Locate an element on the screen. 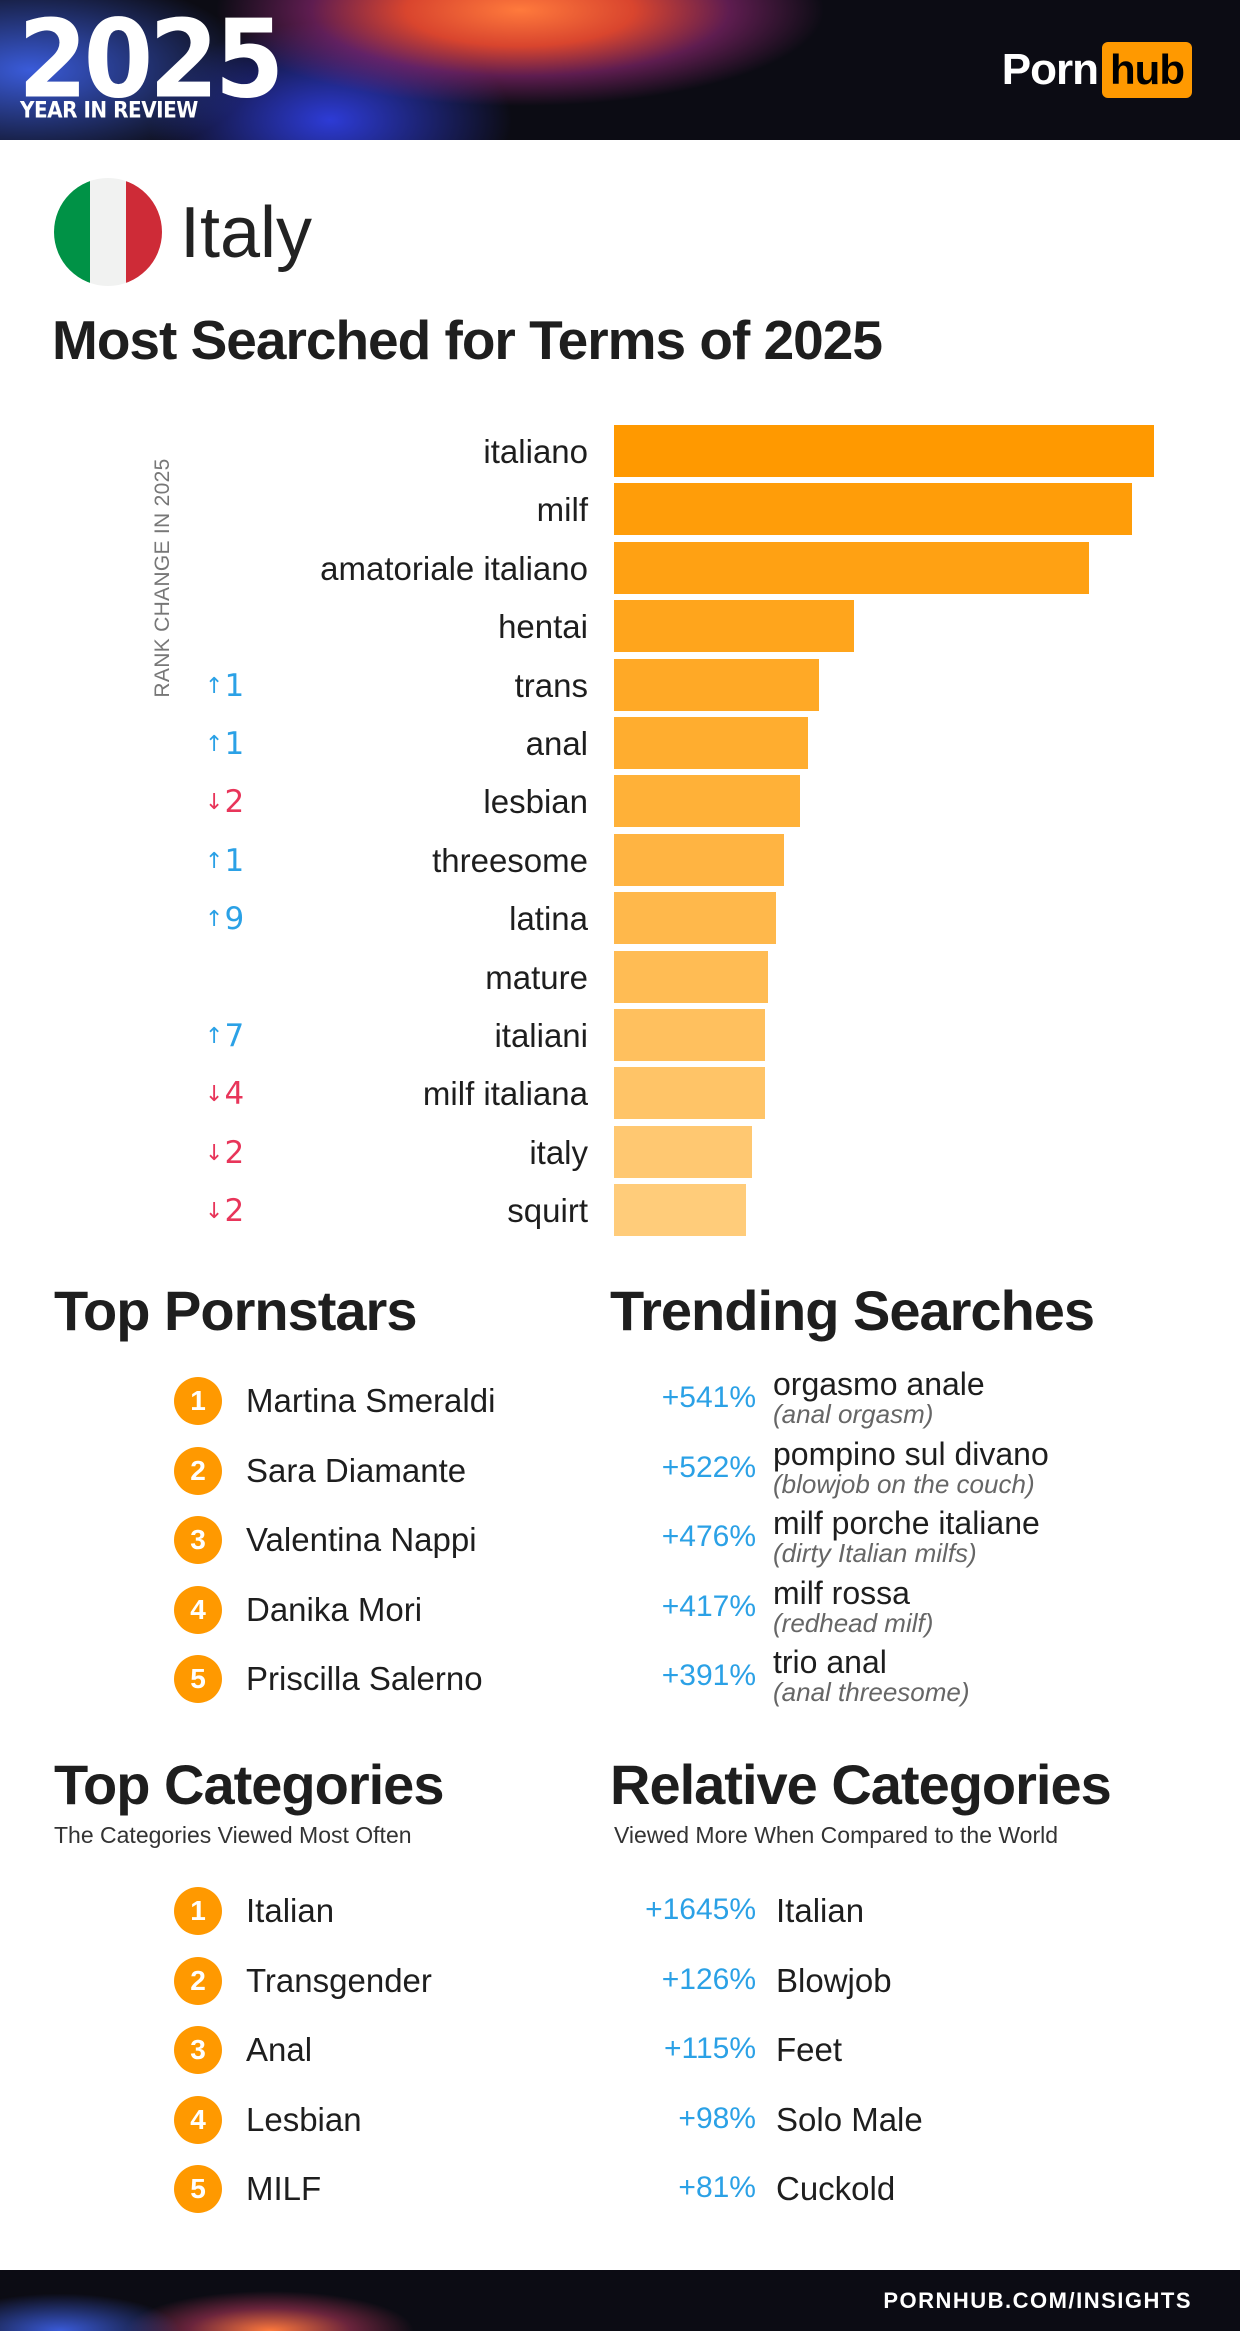 The width and height of the screenshot is (1240, 2331). relative-categories-title: Relative Categories is located at coordinates (861, 1784).